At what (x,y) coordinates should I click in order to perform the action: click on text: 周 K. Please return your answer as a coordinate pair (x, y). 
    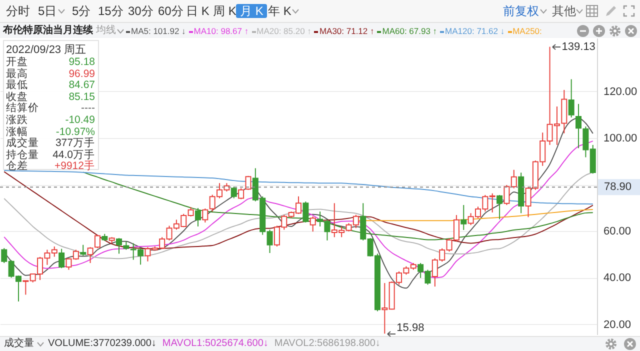
    Looking at the image, I should click on (224, 11).